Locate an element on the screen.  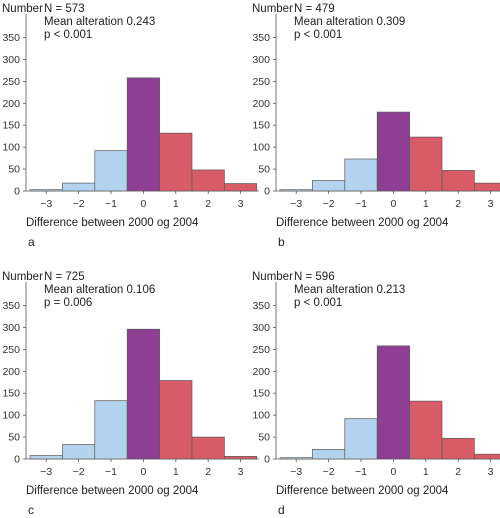
annotation-2: Mean alteration 0.309 is located at coordinates (349, 22).